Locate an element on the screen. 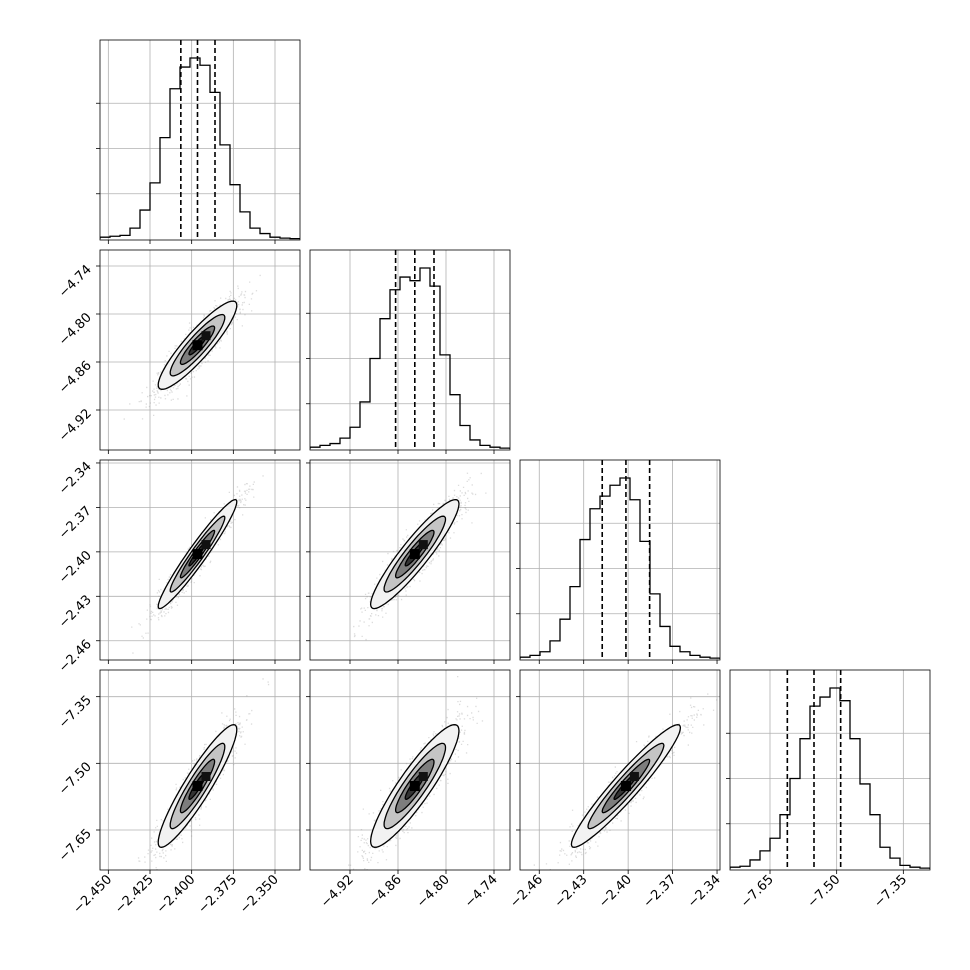  panel-1-0: −4.92 −4.86 −4.80 −4.74 is located at coordinates (178, 351).